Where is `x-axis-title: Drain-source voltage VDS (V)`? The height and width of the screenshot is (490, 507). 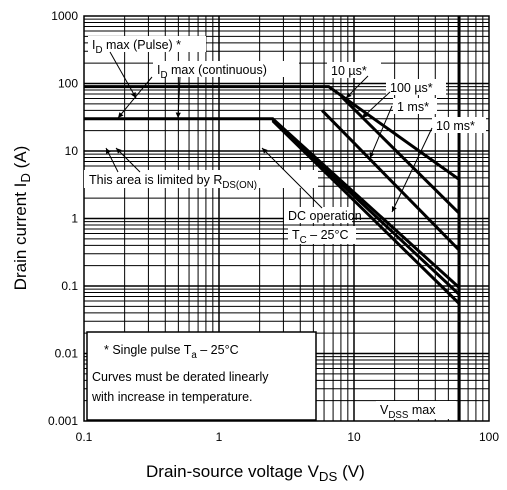
x-axis-title: Drain-source voltage VDS (V) is located at coordinates (255, 473).